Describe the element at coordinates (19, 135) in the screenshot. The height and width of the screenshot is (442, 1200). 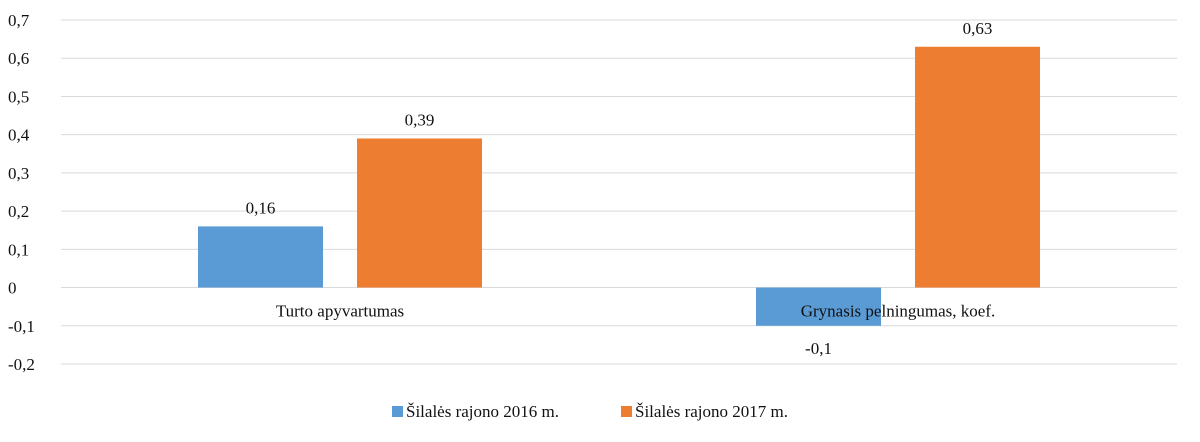
I see `y-tick-label: 0,4` at that location.